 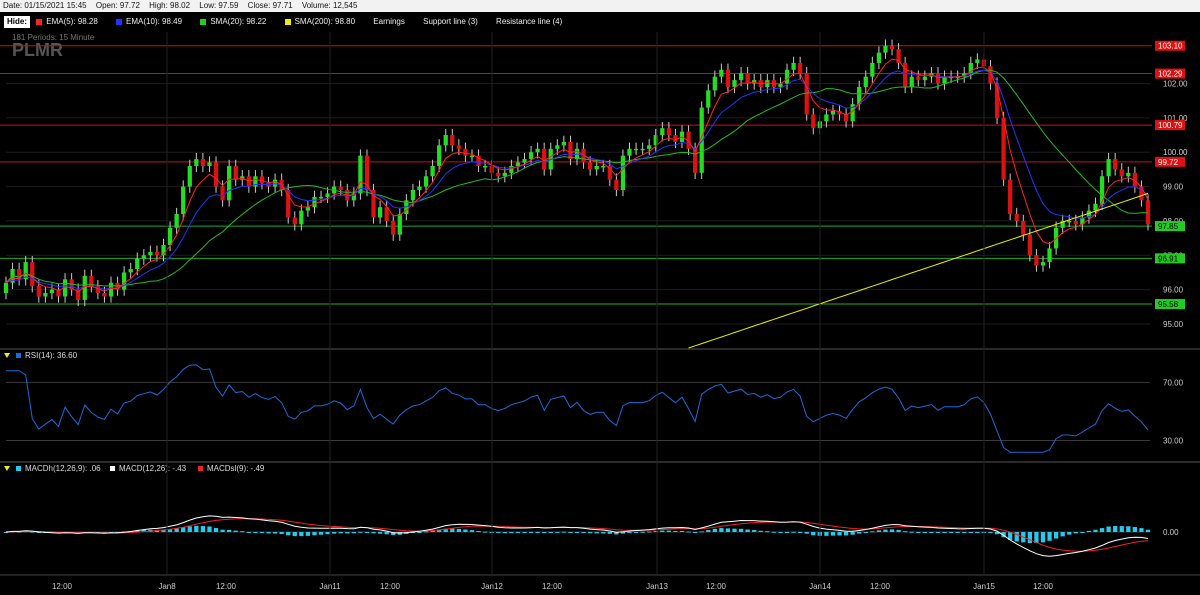 I want to click on time-tick-label: Jan15, so click(x=984, y=586).